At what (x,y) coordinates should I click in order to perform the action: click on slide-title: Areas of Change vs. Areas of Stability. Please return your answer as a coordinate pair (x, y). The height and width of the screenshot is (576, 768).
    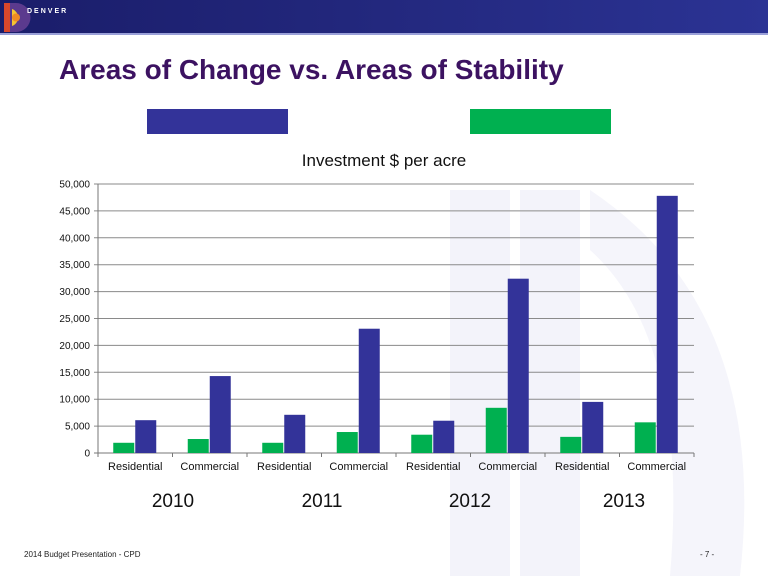
    Looking at the image, I should click on (311, 69).